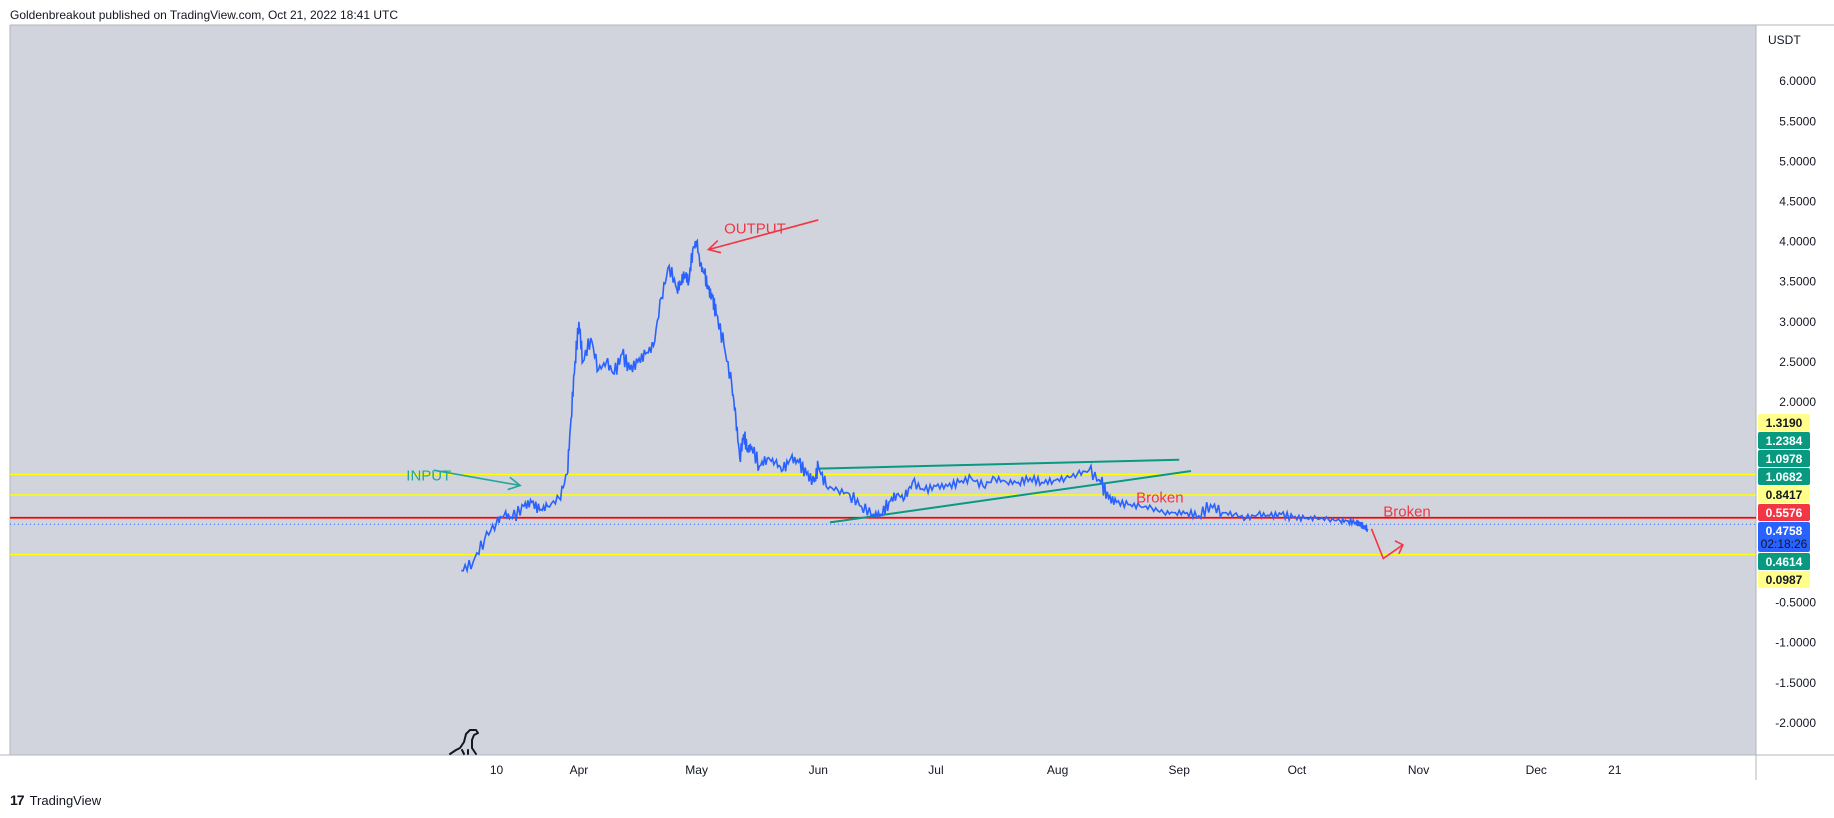 The height and width of the screenshot is (818, 1834). What do you see at coordinates (1797, 161) in the screenshot?
I see `y-tick-label: 5.0000` at bounding box center [1797, 161].